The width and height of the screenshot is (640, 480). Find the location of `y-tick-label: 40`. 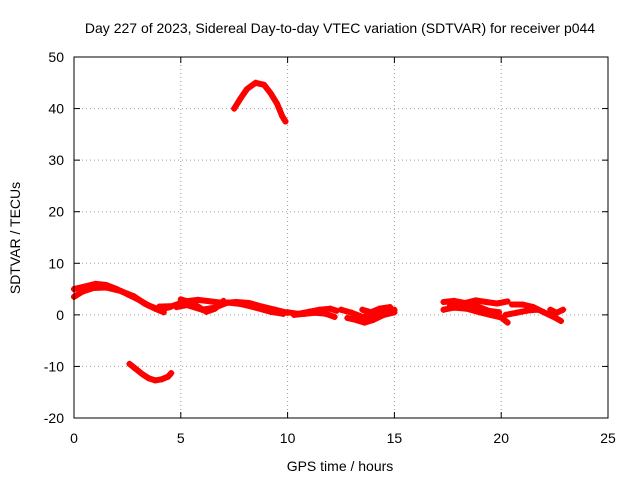

y-tick-label: 40 is located at coordinates (56, 109).